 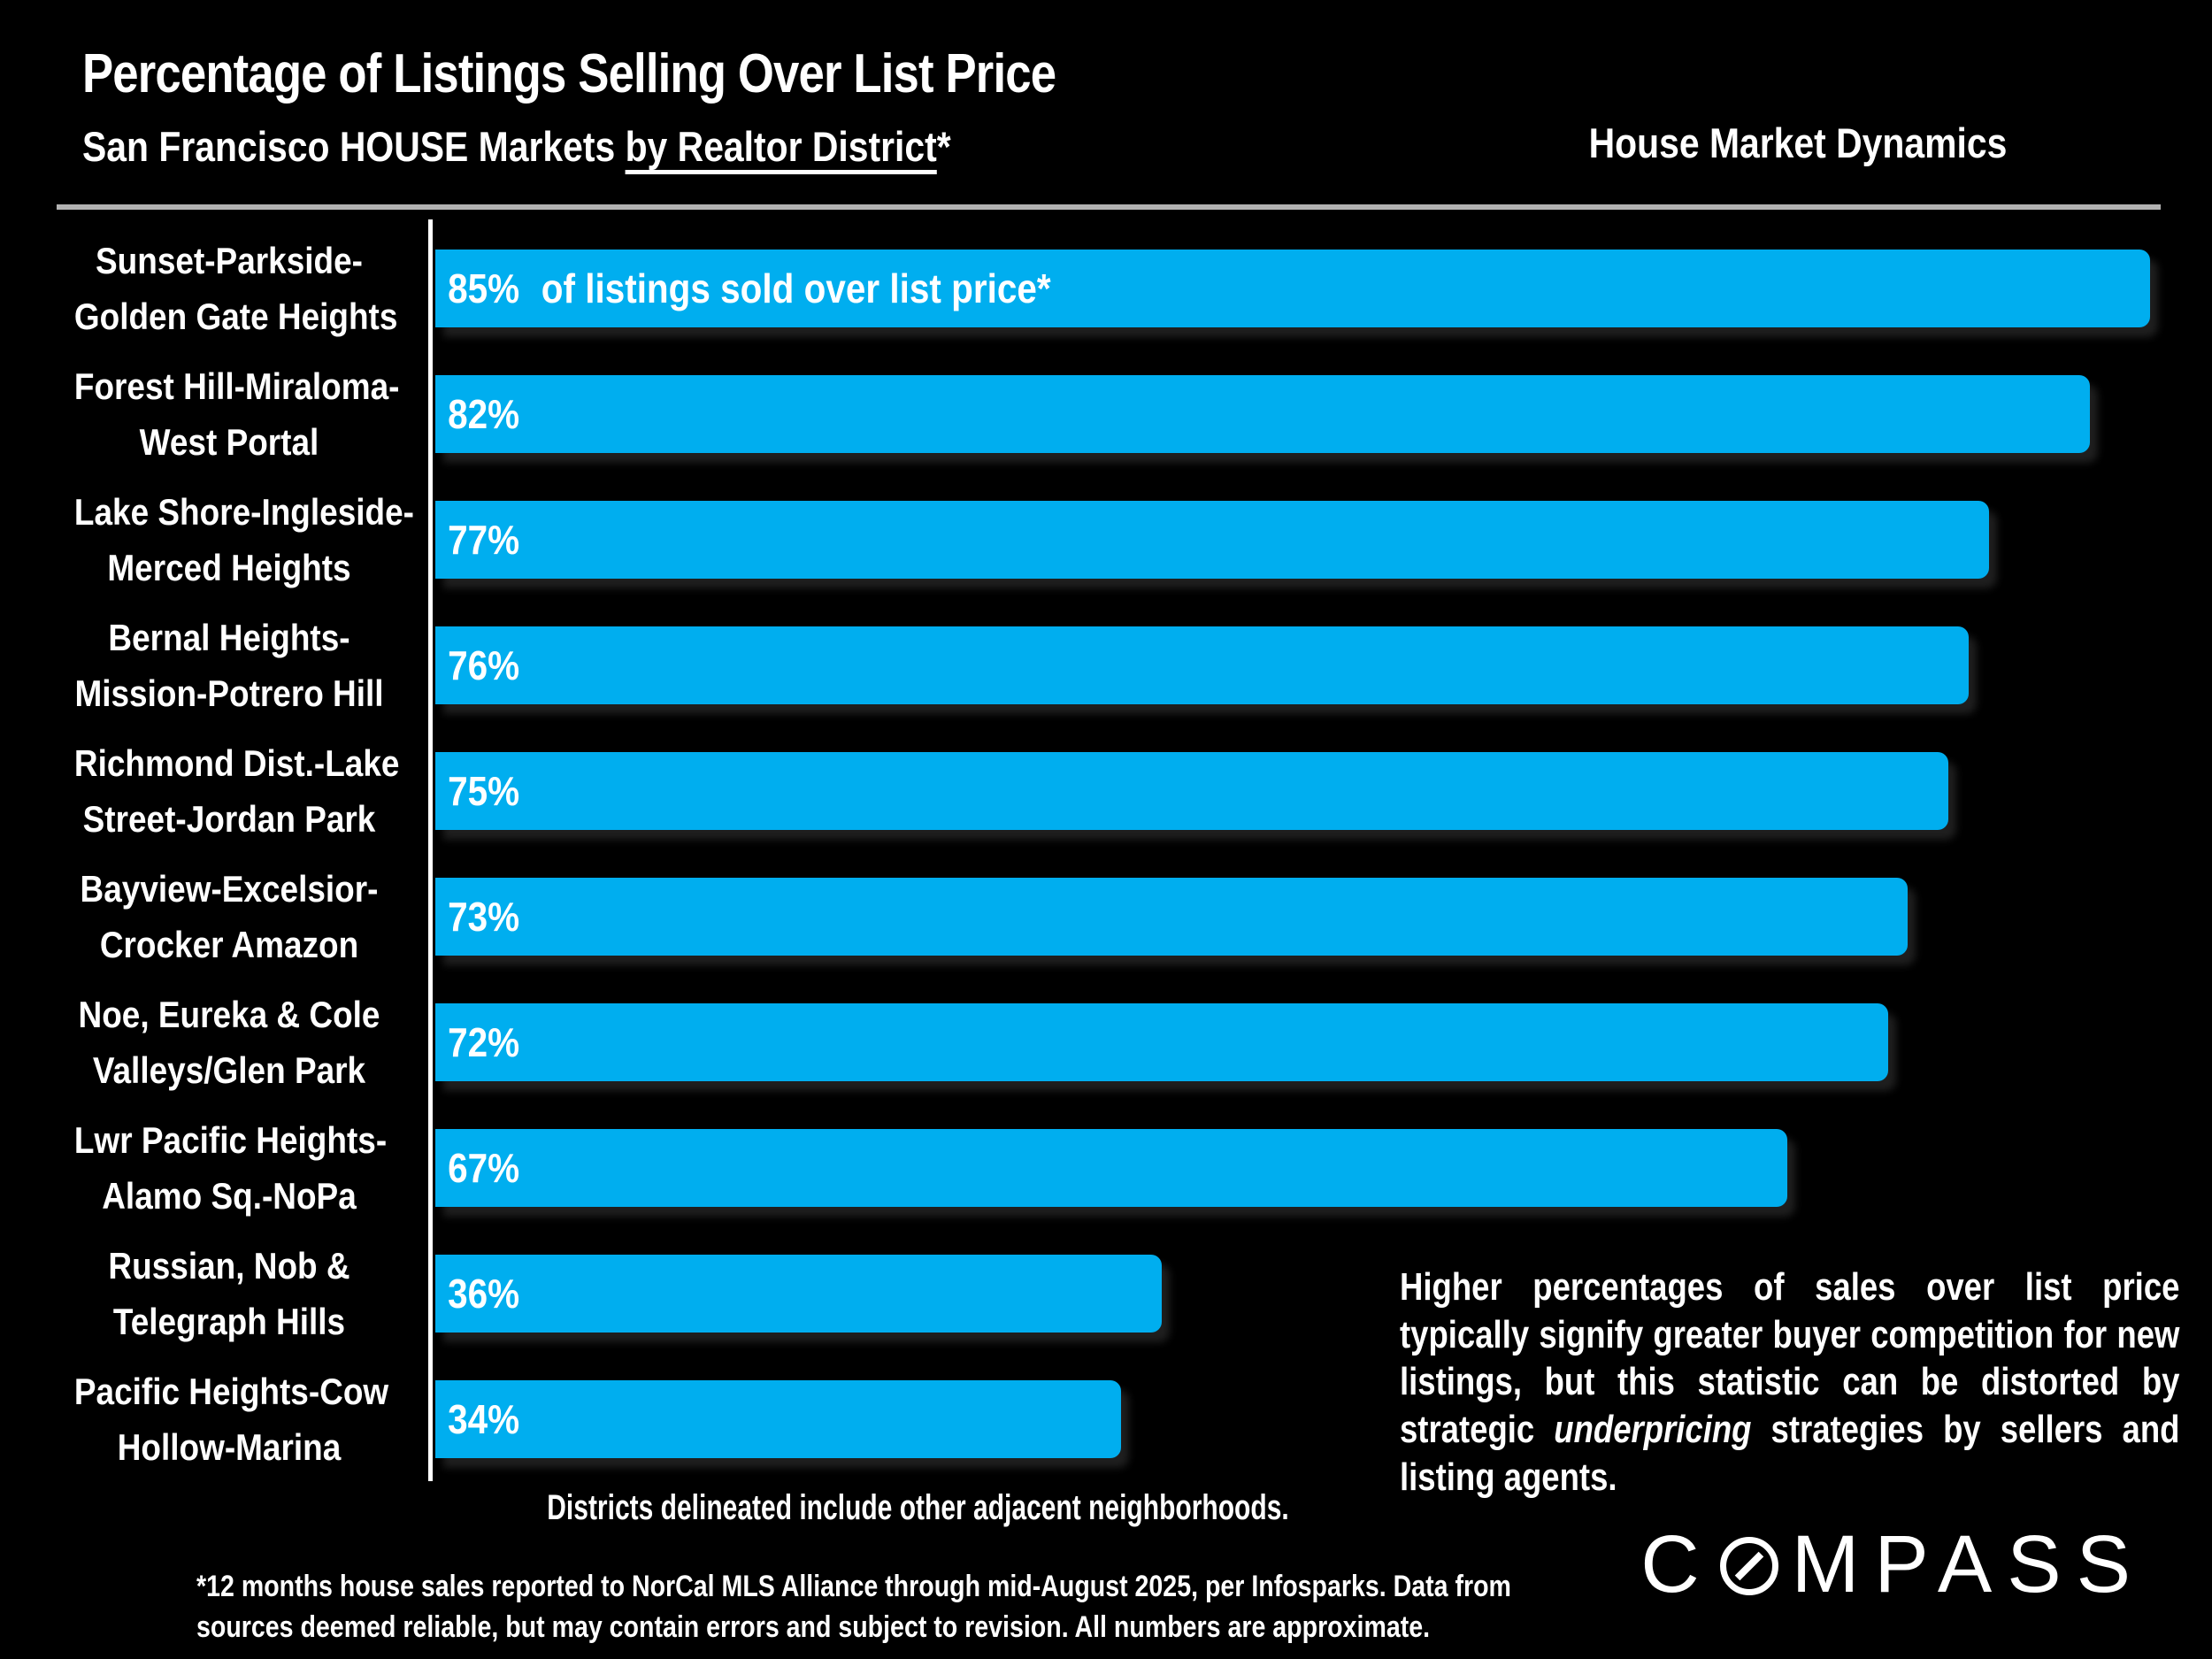 I want to click on chart-row: Forest Hill-Miraloma- West Portal 82%, so click(x=1102, y=414).